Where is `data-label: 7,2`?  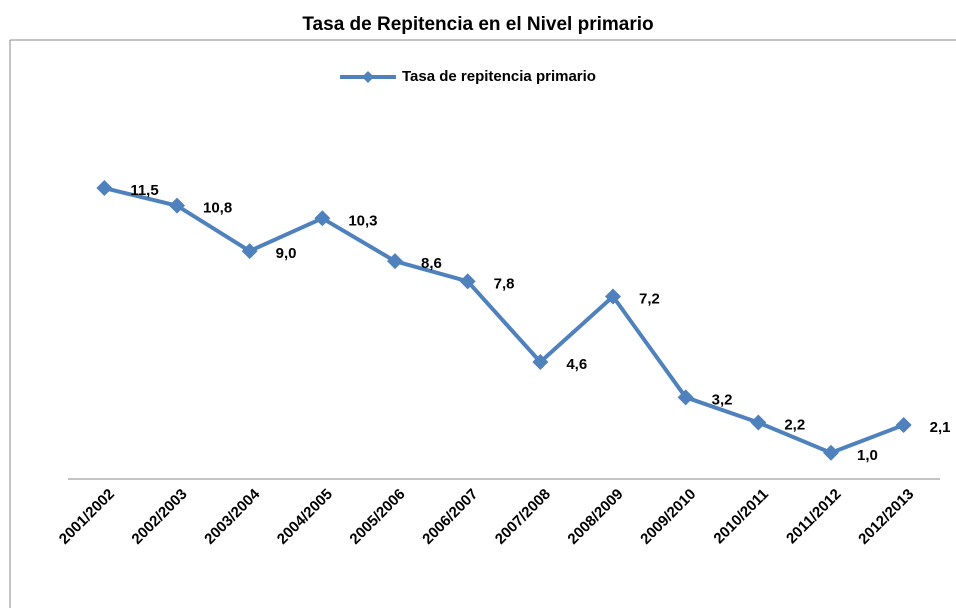 data-label: 7,2 is located at coordinates (649, 298).